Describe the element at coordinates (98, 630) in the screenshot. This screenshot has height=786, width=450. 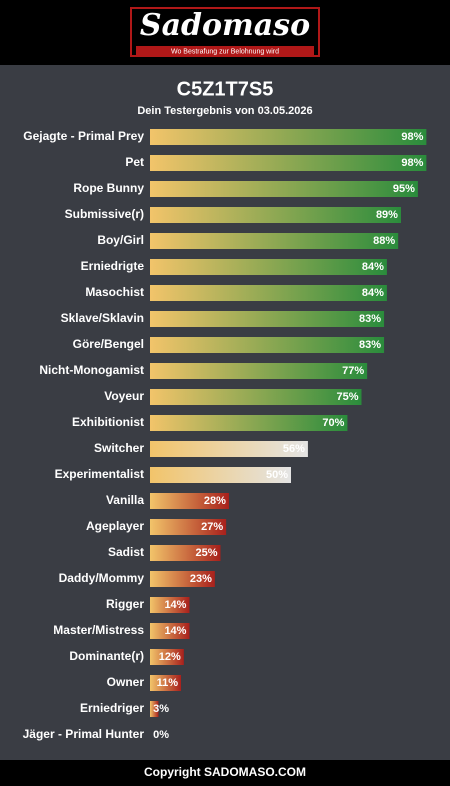
I see `category-label: Master/Mistress` at that location.